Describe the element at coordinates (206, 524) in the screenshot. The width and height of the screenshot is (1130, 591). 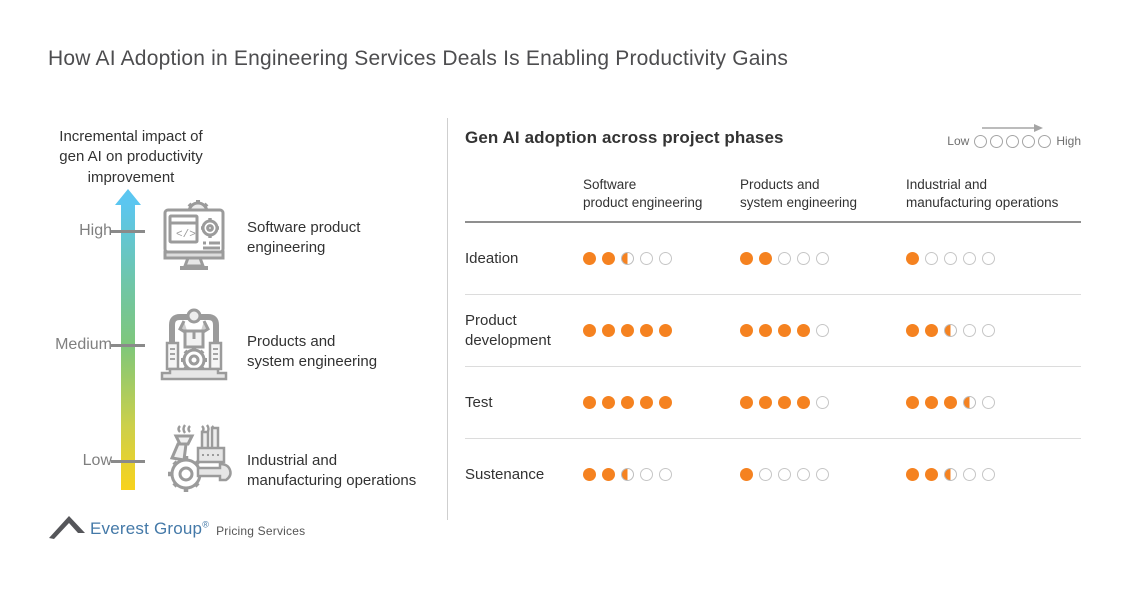
I see `registered-mark: ®` at that location.